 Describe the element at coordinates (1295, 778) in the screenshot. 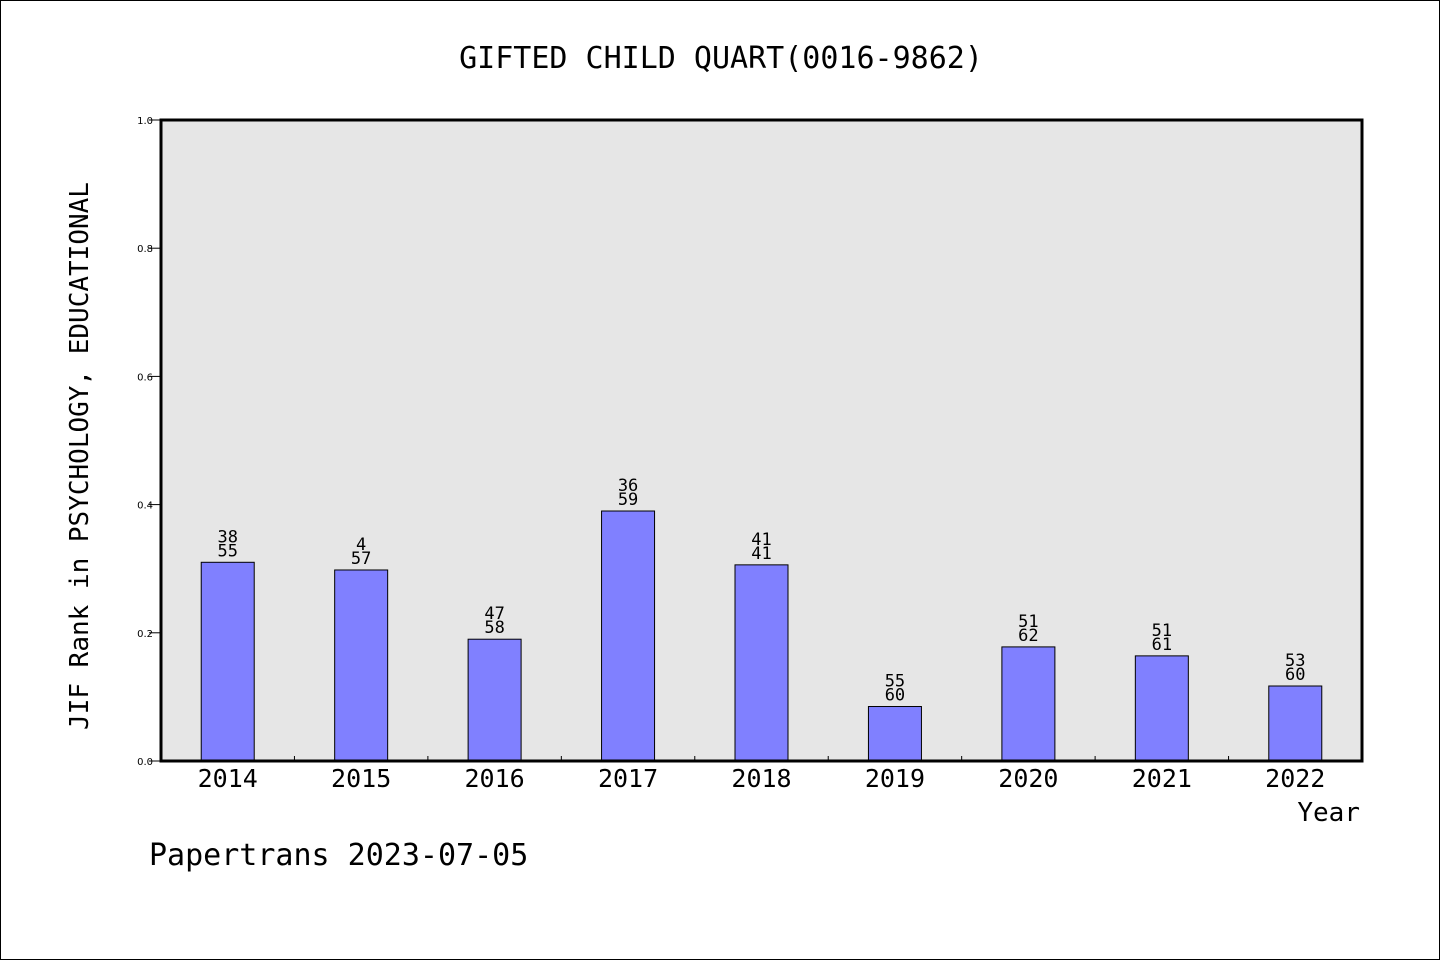

I see `x-tick-label: 2022` at that location.